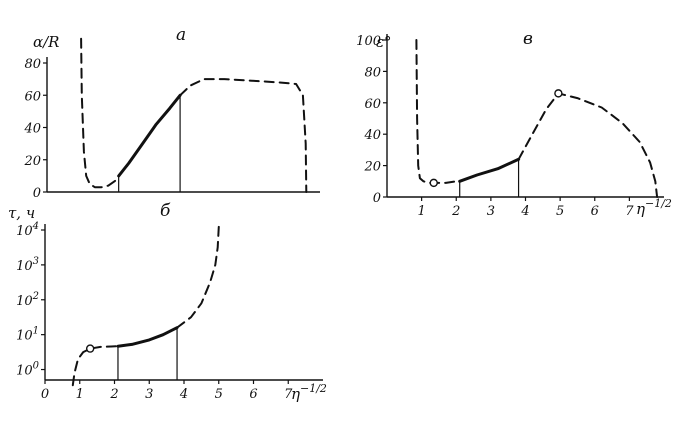 This screenshot has width=700, height=428. I want to click on panel-b-yticks: 10⁰ 10¹ 10² 10³ 10⁴, so click(30, 300).